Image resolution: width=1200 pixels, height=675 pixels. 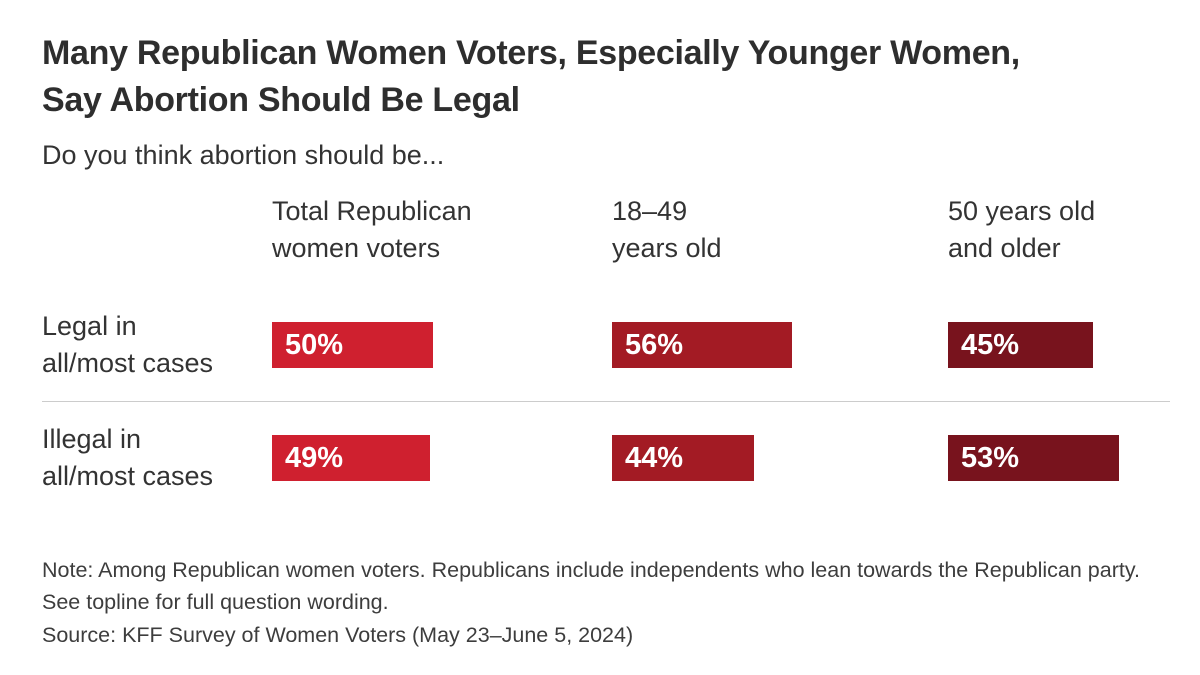 I want to click on bar-cell: 56%, so click(x=780, y=345).